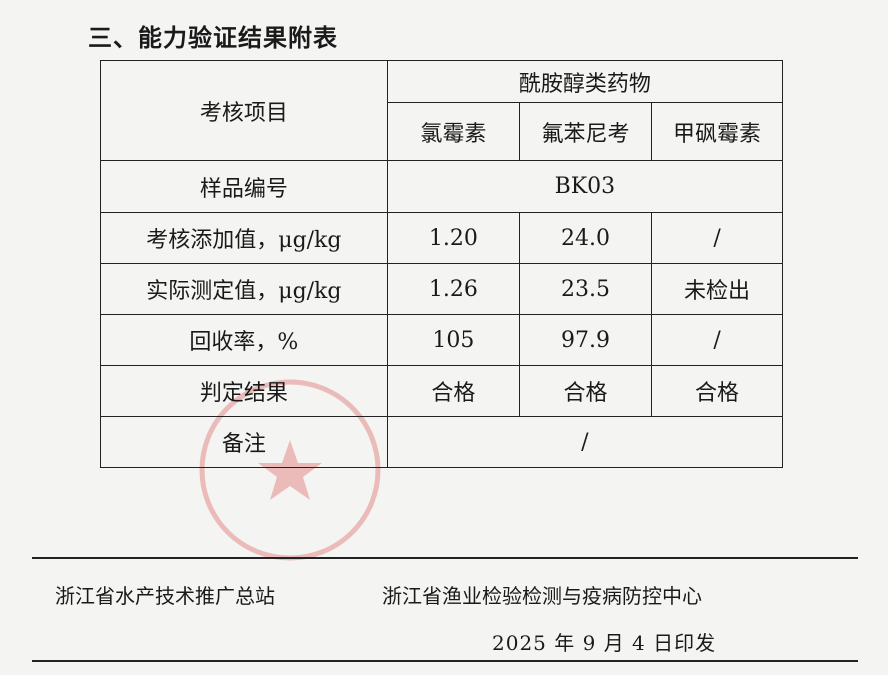 The image size is (888, 675). Describe the element at coordinates (542, 596) in the screenshot. I see `issuer-org-2: 浙江省渔业检验检测与疫病防控中心` at that location.